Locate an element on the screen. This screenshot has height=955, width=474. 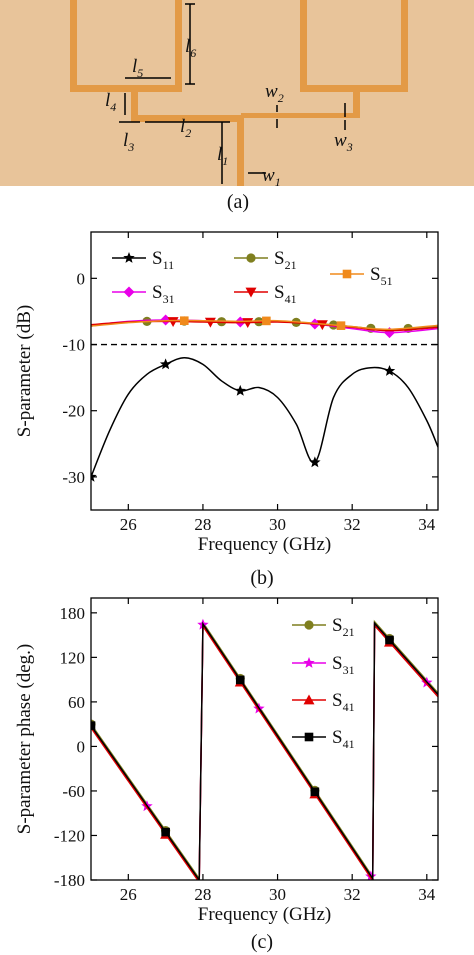
y-axis-label: S-parameter (dB) is located at coordinates (24, 371).